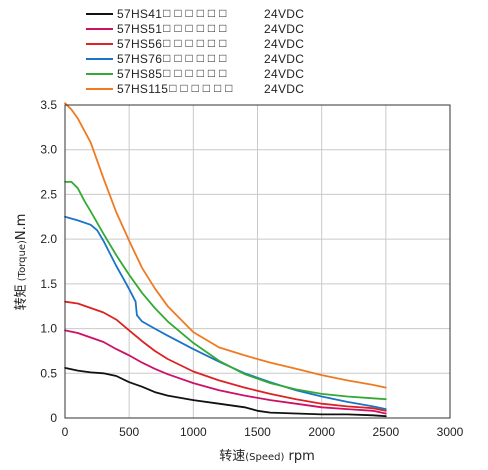 The height and width of the screenshot is (470, 488). What do you see at coordinates (129, 432) in the screenshot?
I see `x-tick-label: 500` at bounding box center [129, 432].